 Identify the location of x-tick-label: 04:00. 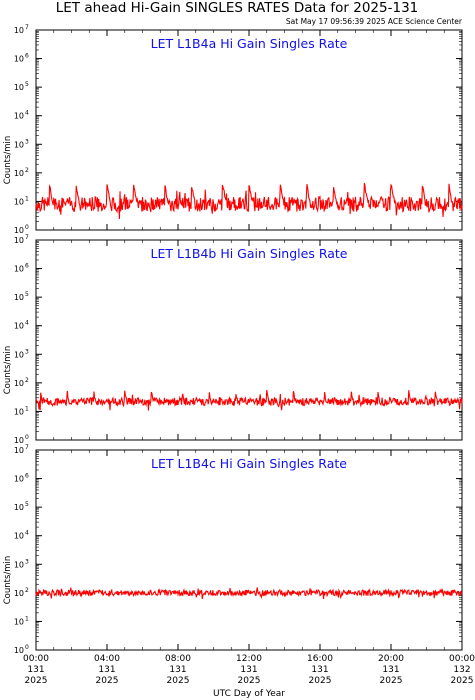
(107, 659).